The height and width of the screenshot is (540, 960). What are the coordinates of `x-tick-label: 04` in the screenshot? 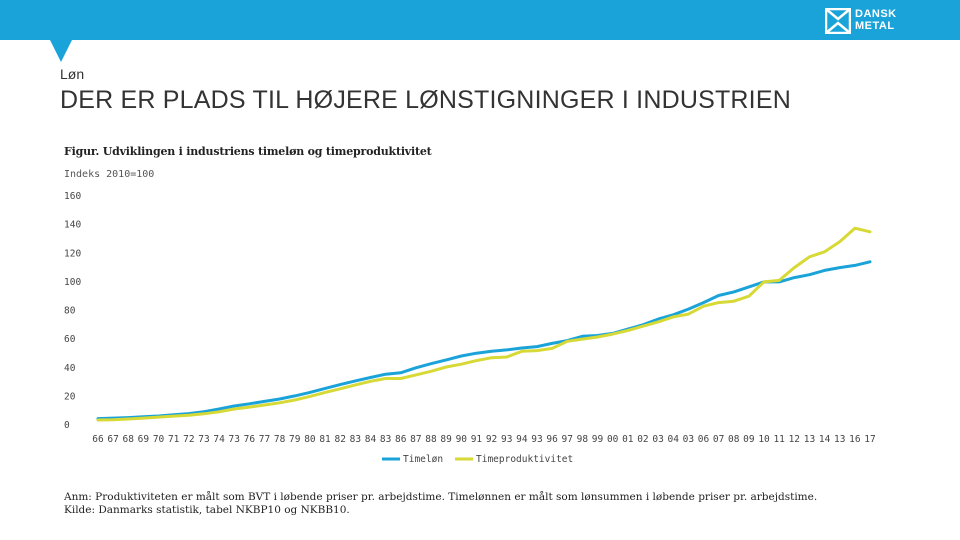 It's located at (673, 439).